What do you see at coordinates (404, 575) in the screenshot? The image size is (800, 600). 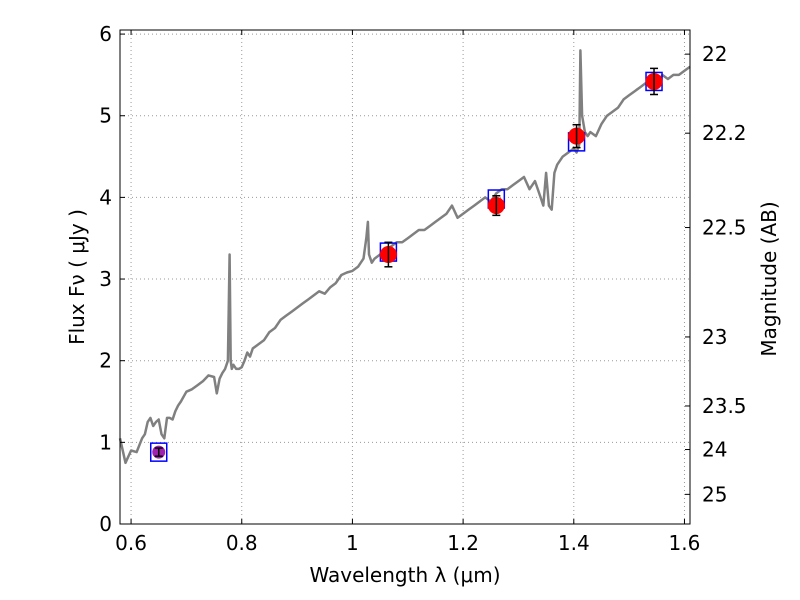 I see `x-axis-label: Wavelength λ (μm)` at bounding box center [404, 575].